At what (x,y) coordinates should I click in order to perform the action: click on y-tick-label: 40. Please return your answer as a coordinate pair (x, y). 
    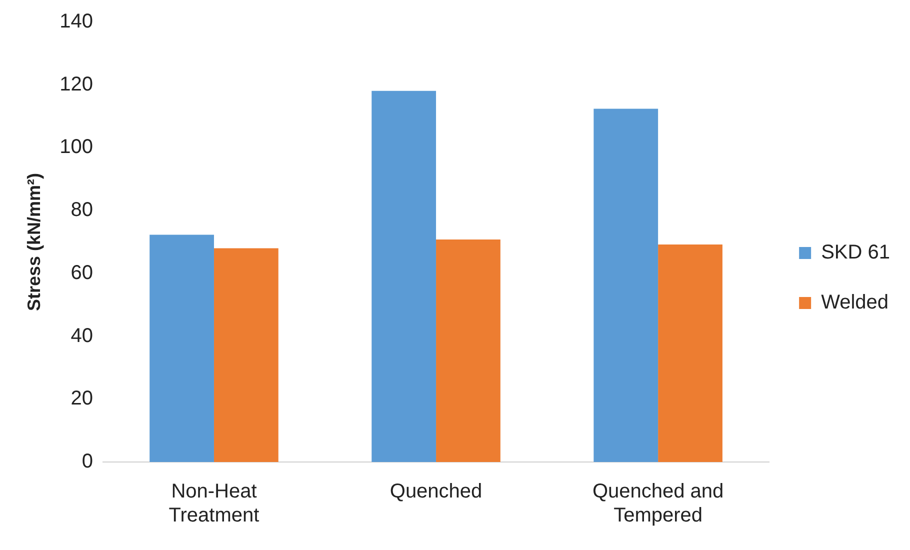
    Looking at the image, I should click on (81, 335).